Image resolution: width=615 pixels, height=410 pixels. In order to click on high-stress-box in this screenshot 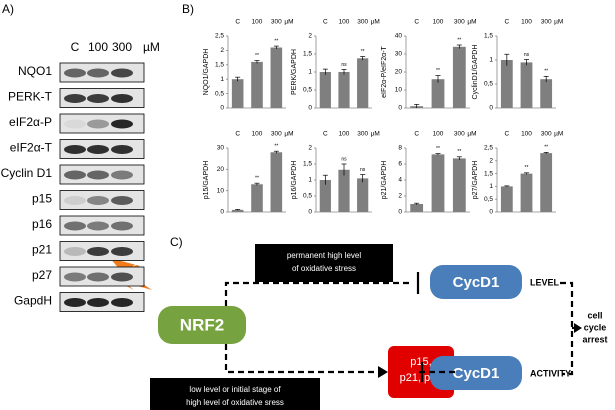, I will do `click(324, 263)`.